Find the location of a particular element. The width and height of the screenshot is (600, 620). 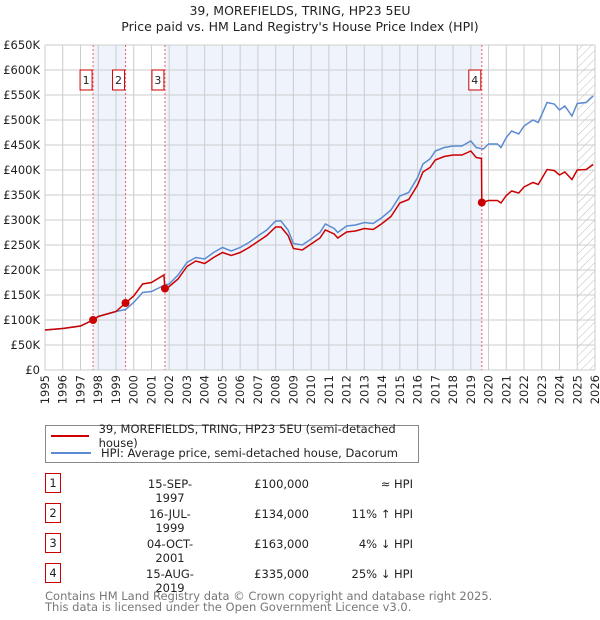

sale-price: £100,000 is located at coordinates (281, 484).